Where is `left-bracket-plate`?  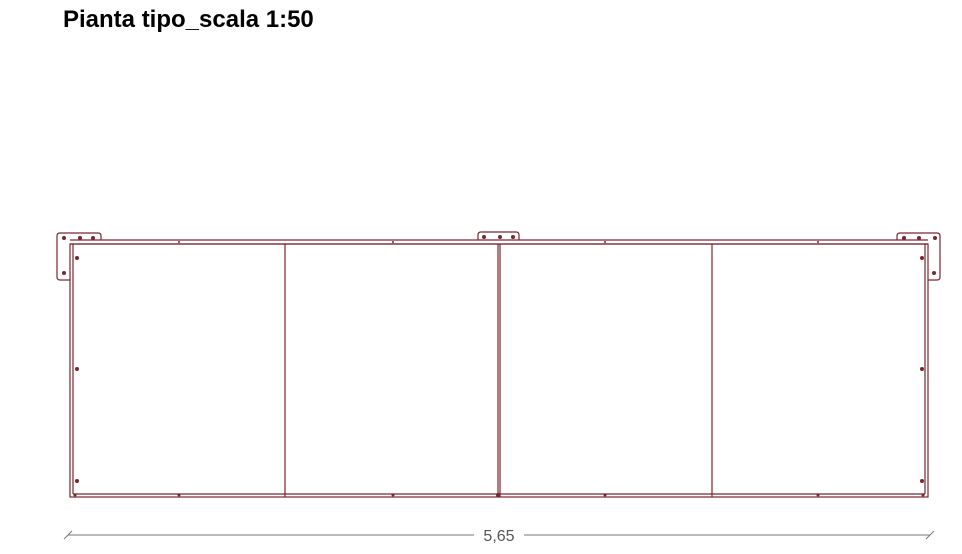
left-bracket-plate is located at coordinates (79, 256).